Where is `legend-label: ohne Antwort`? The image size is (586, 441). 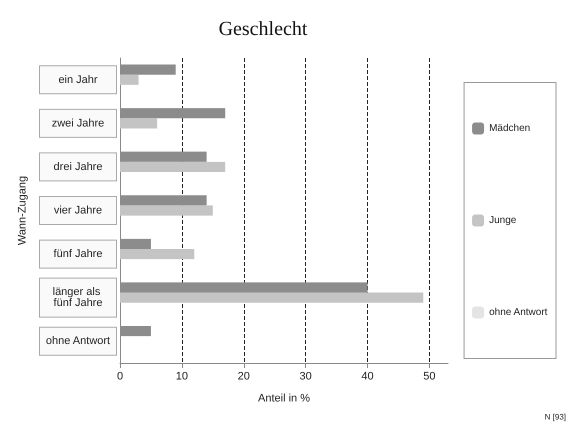 legend-label: ohne Antwort is located at coordinates (518, 312).